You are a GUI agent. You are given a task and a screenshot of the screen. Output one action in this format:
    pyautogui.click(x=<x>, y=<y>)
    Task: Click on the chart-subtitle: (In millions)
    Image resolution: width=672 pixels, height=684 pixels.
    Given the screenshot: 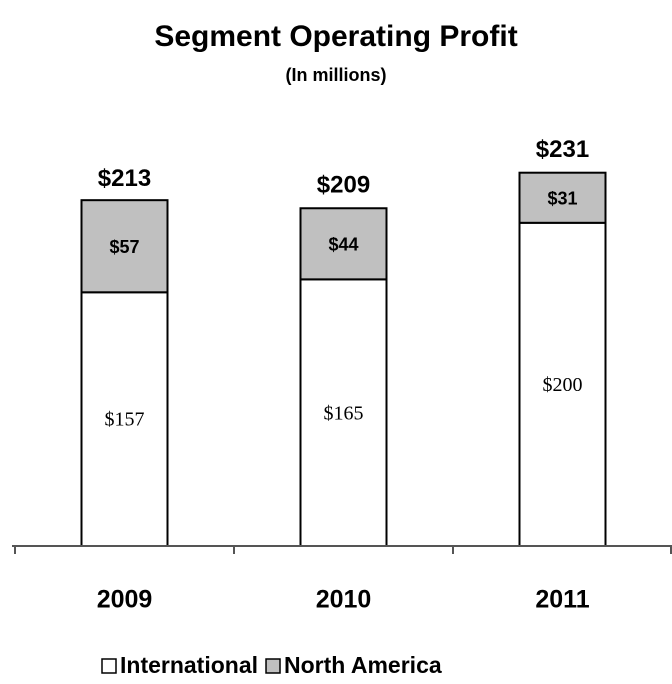 What is the action you would take?
    pyautogui.click(x=336, y=75)
    